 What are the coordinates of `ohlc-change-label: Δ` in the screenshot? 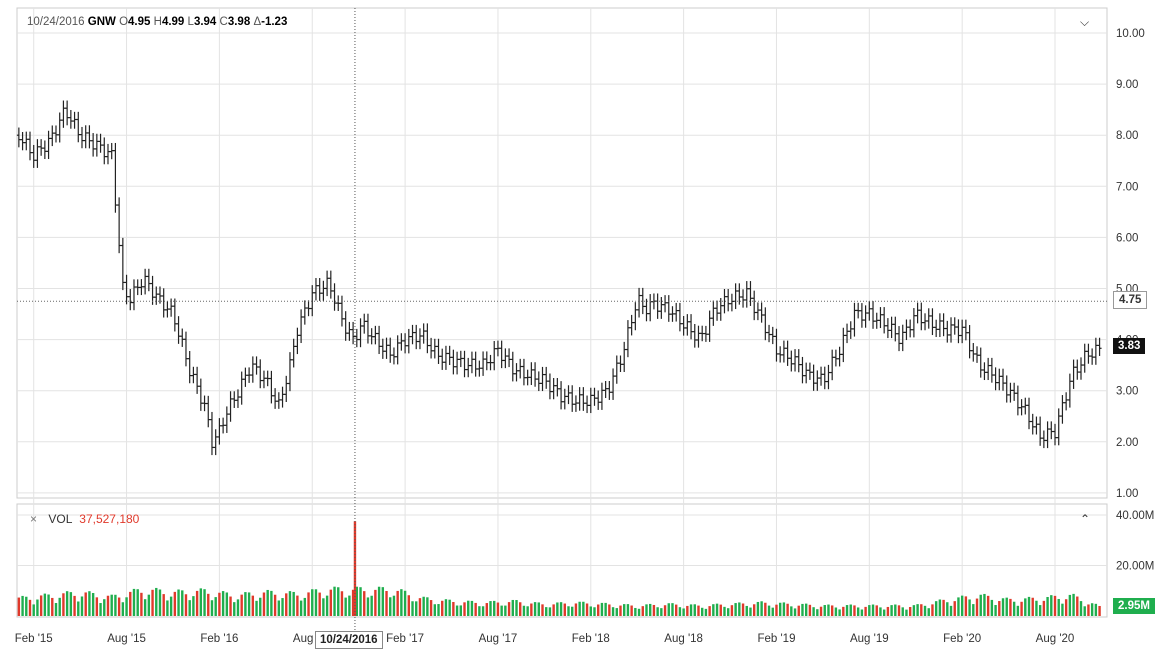 It's located at (257, 22).